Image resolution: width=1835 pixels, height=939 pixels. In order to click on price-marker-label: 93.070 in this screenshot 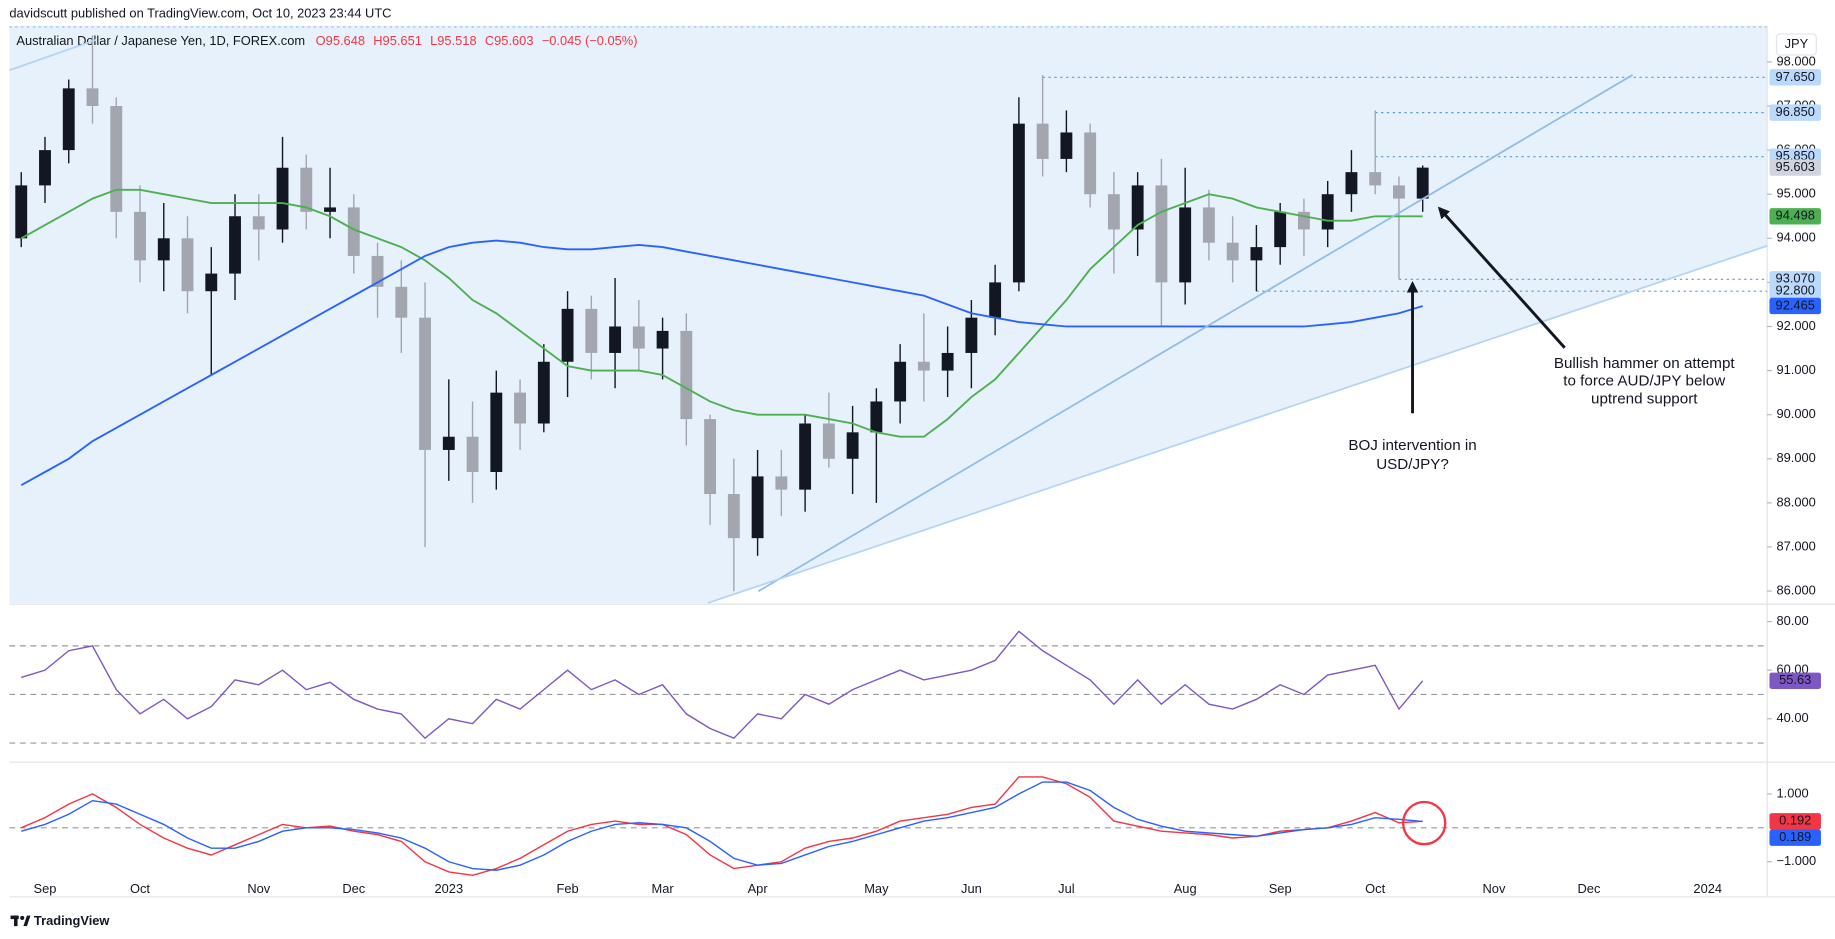, I will do `click(1795, 278)`.